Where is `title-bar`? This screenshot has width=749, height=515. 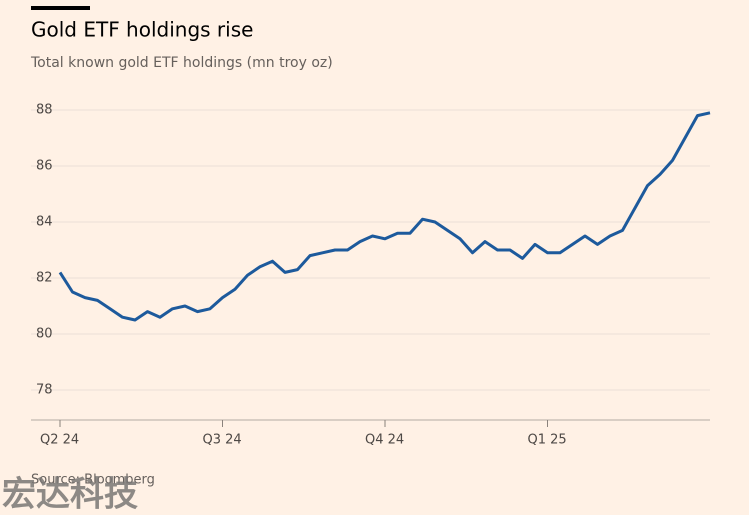 title-bar is located at coordinates (60, 8).